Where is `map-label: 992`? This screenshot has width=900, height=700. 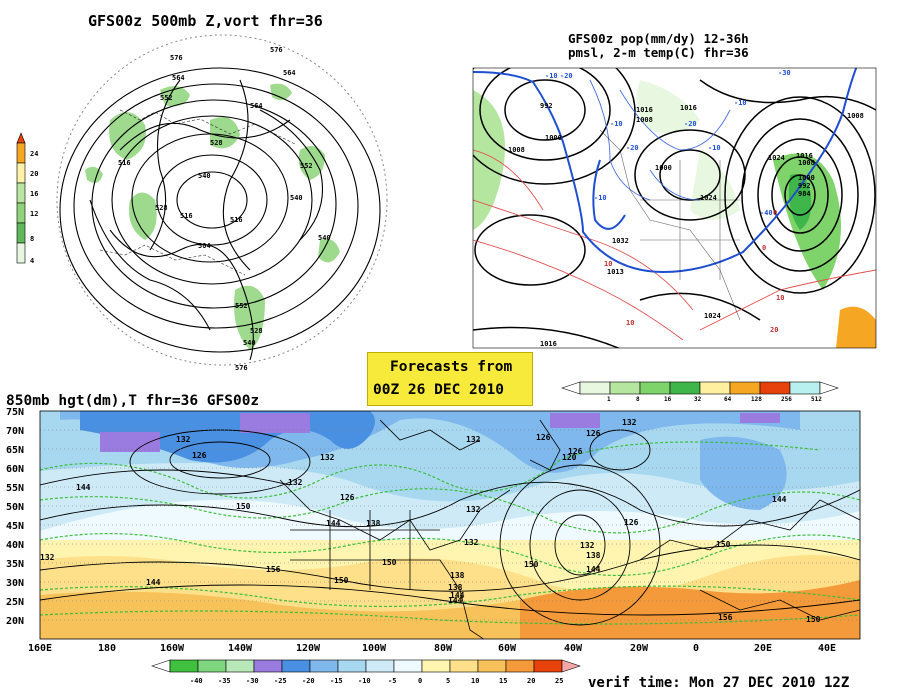
map-label: 992 is located at coordinates (804, 186).